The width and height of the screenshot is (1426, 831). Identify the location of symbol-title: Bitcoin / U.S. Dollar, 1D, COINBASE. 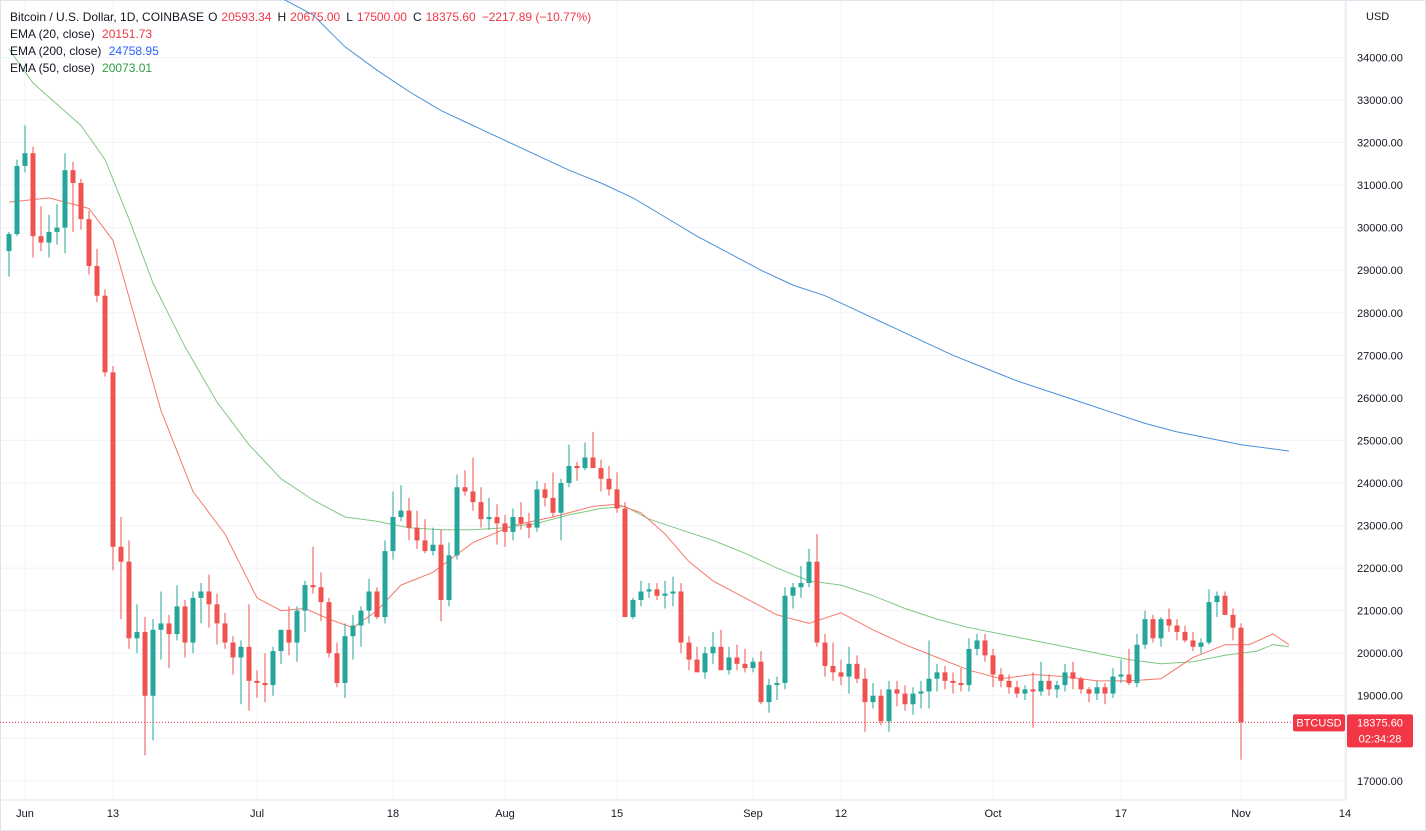
(107, 17).